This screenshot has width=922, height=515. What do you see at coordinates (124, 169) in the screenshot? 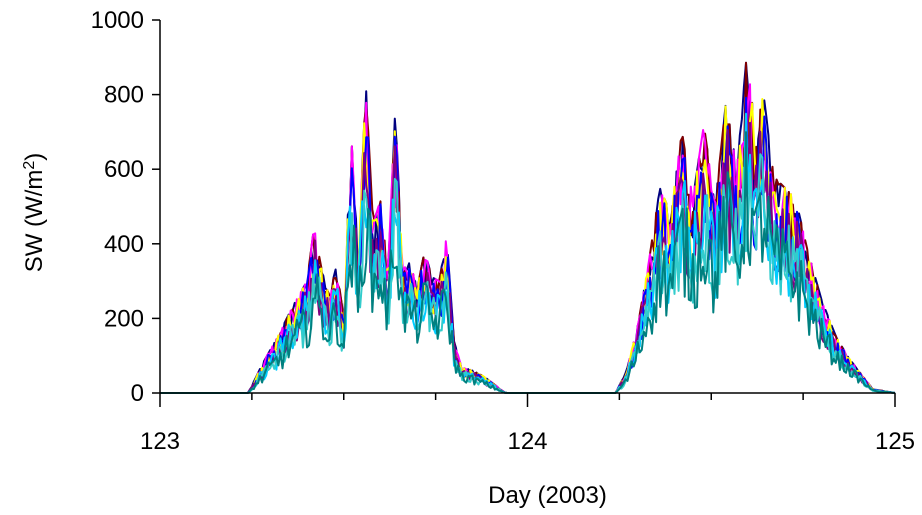
I see `y-tick-label: 600` at bounding box center [124, 169].